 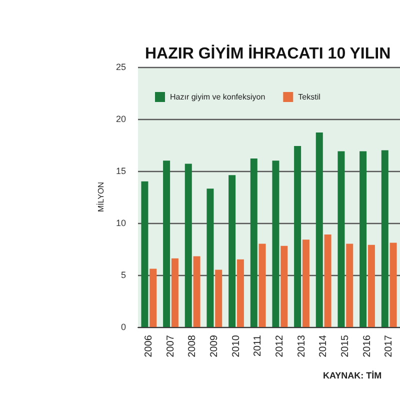 I want to click on x-tick-label: 2011, so click(x=258, y=345).